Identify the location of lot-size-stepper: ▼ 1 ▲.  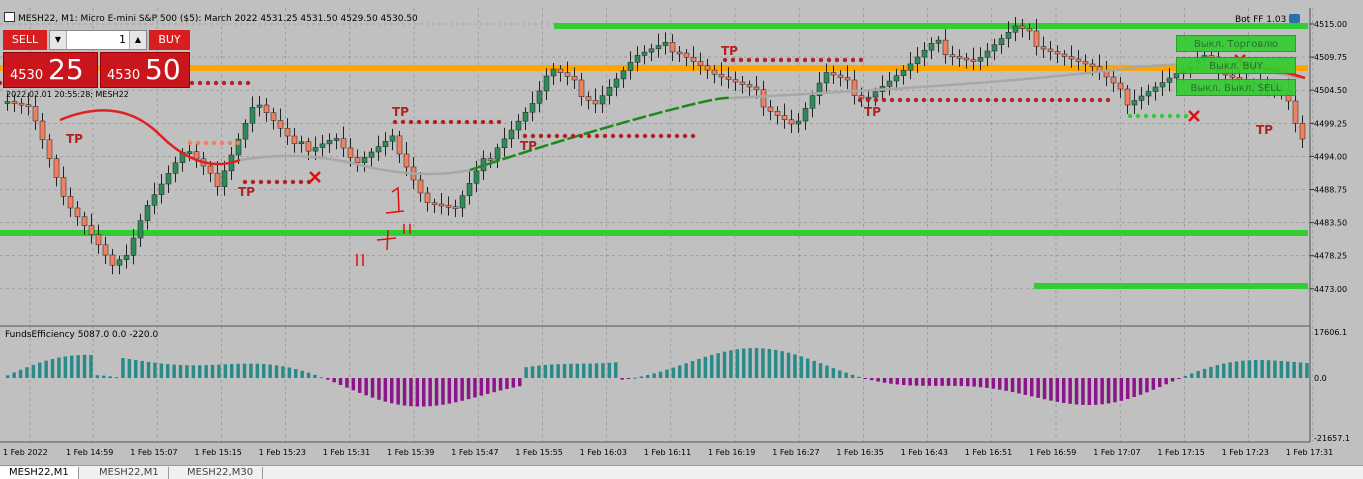
(98, 40).